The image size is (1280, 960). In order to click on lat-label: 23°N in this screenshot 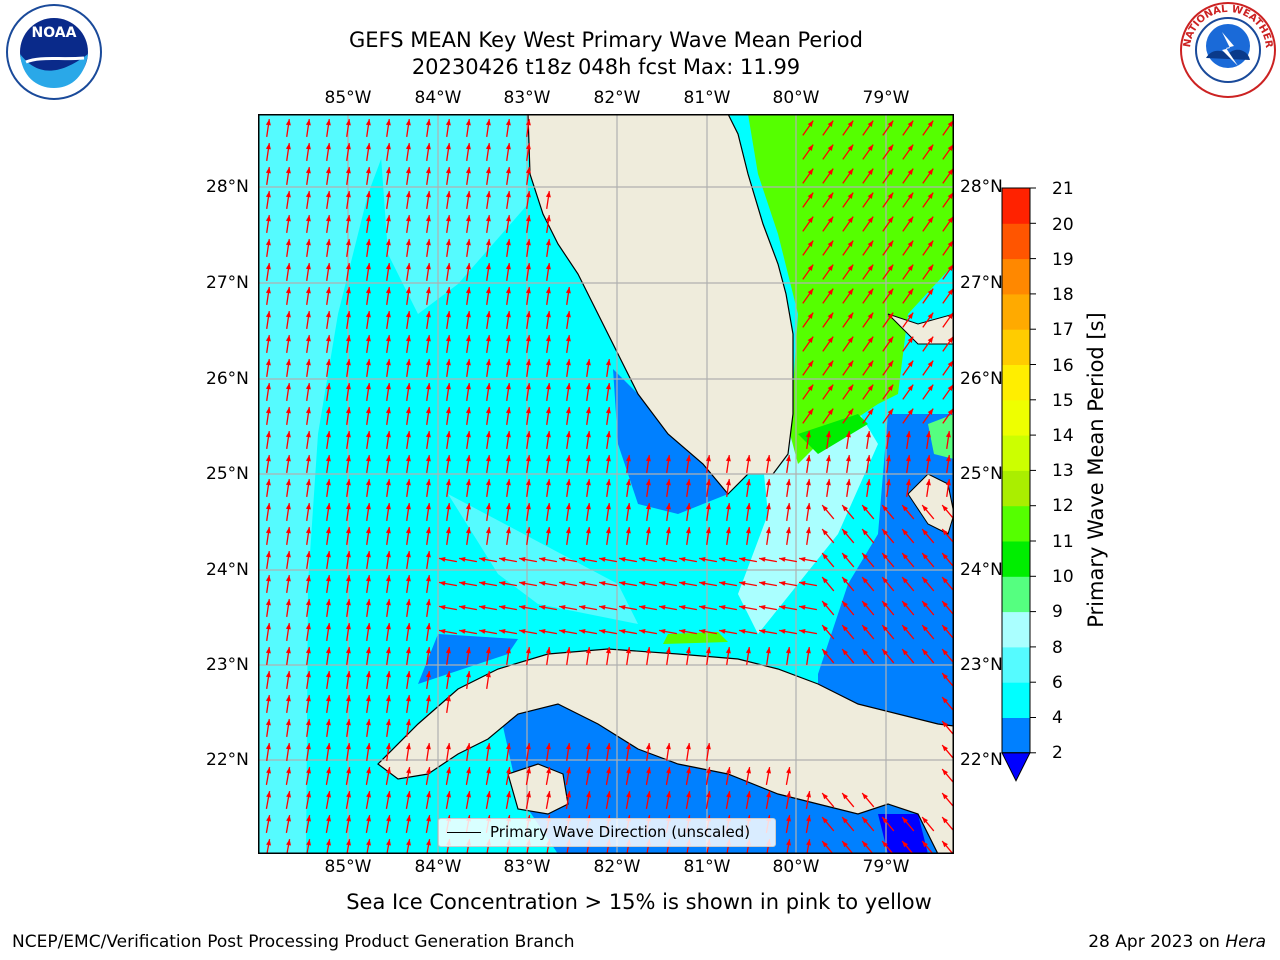, I will do `click(227, 665)`.